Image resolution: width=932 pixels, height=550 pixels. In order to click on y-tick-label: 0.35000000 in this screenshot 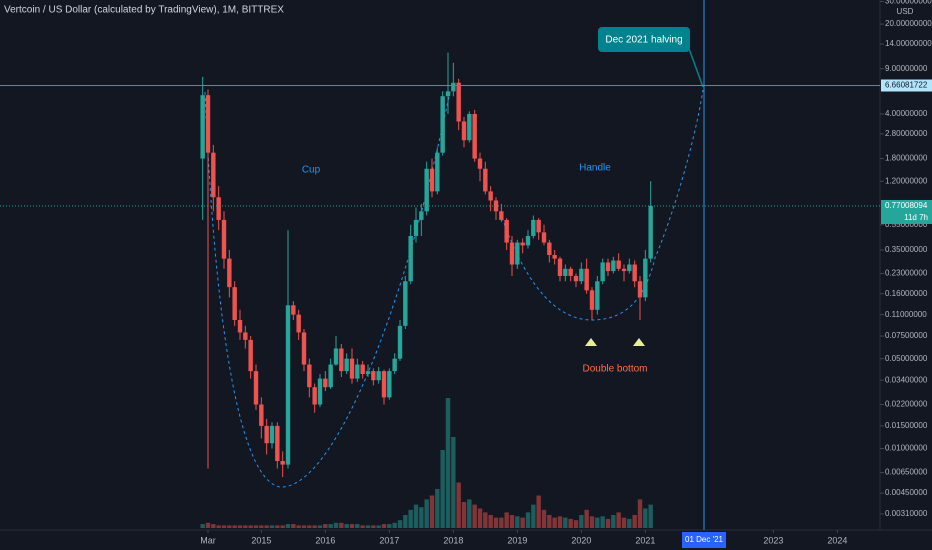, I will do `click(906, 249)`.